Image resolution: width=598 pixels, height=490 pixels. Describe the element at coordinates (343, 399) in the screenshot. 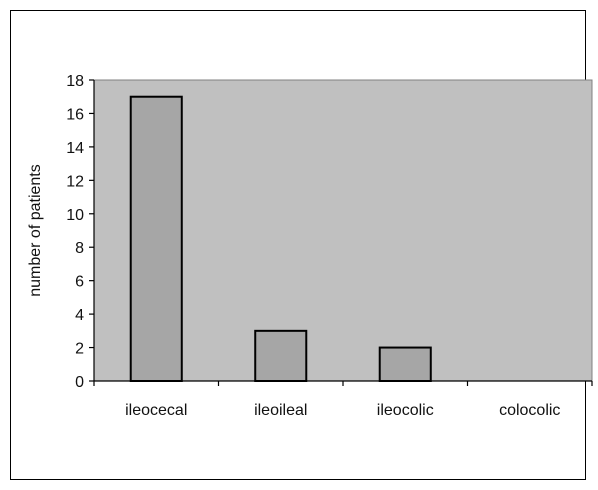

I see `x-axis: ileocecal ileoileal ileocolic colocolic` at that location.